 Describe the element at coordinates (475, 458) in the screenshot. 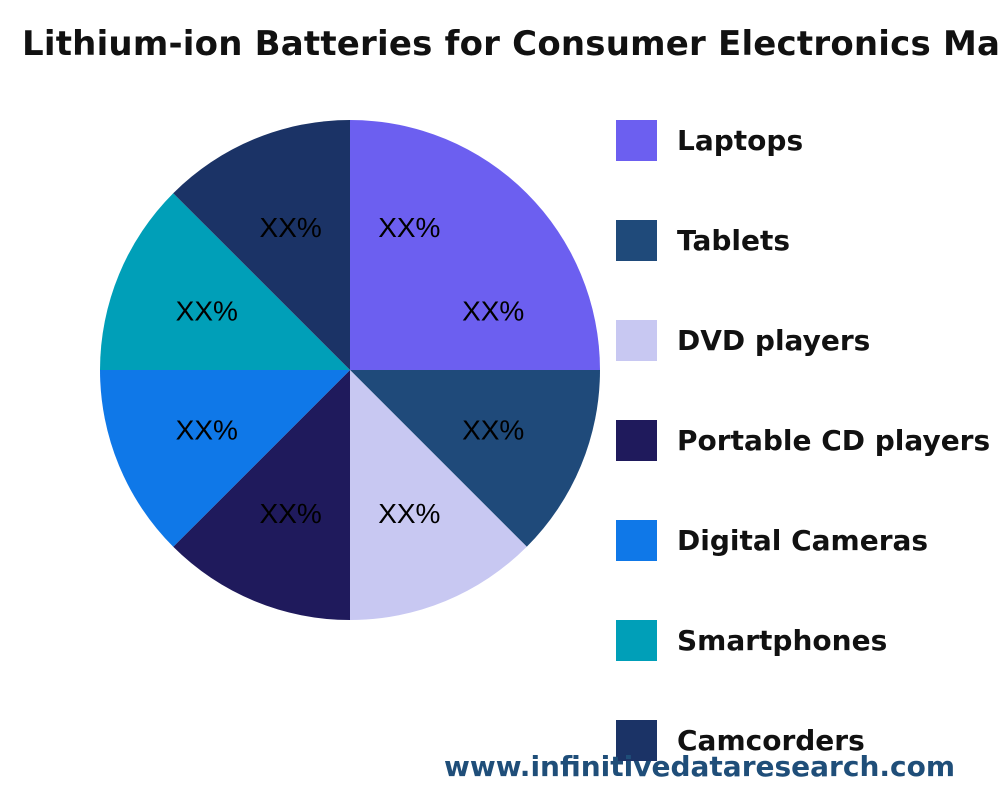

I see `pie-slice-tablets` at that location.